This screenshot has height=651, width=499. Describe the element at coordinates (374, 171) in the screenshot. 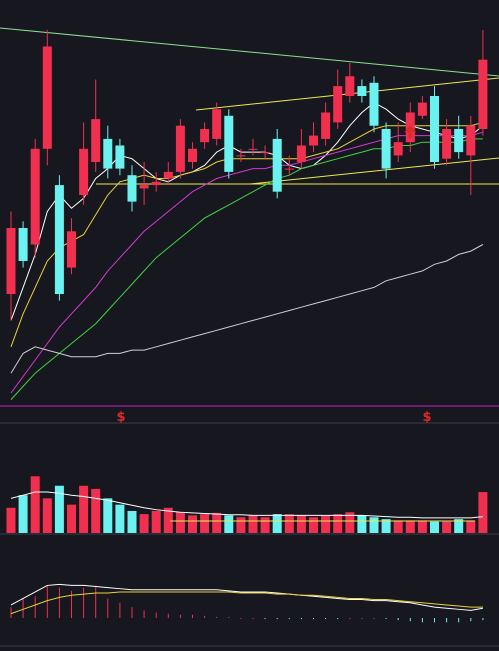

I see `channel-lower-line` at that location.